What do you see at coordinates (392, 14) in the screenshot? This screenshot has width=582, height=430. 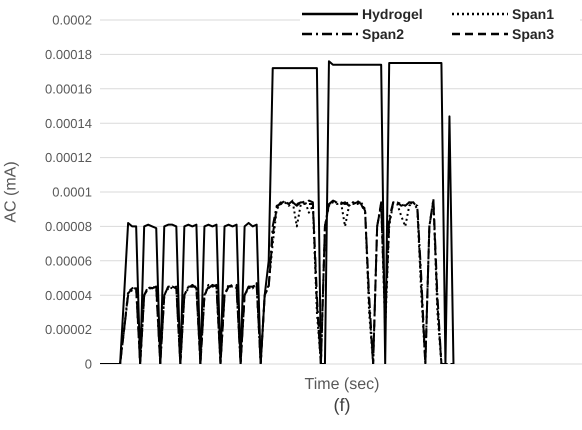 I see `legend-label: Hydrogel` at bounding box center [392, 14].